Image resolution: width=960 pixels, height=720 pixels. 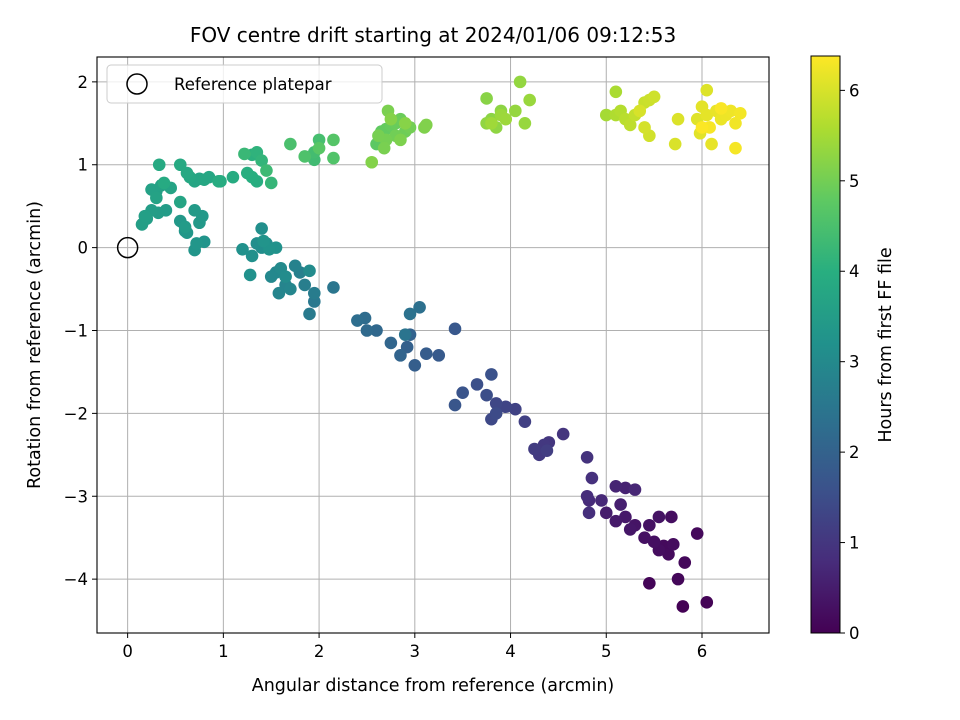 I want to click on colorbar-tick-label: 2, so click(x=854, y=452).